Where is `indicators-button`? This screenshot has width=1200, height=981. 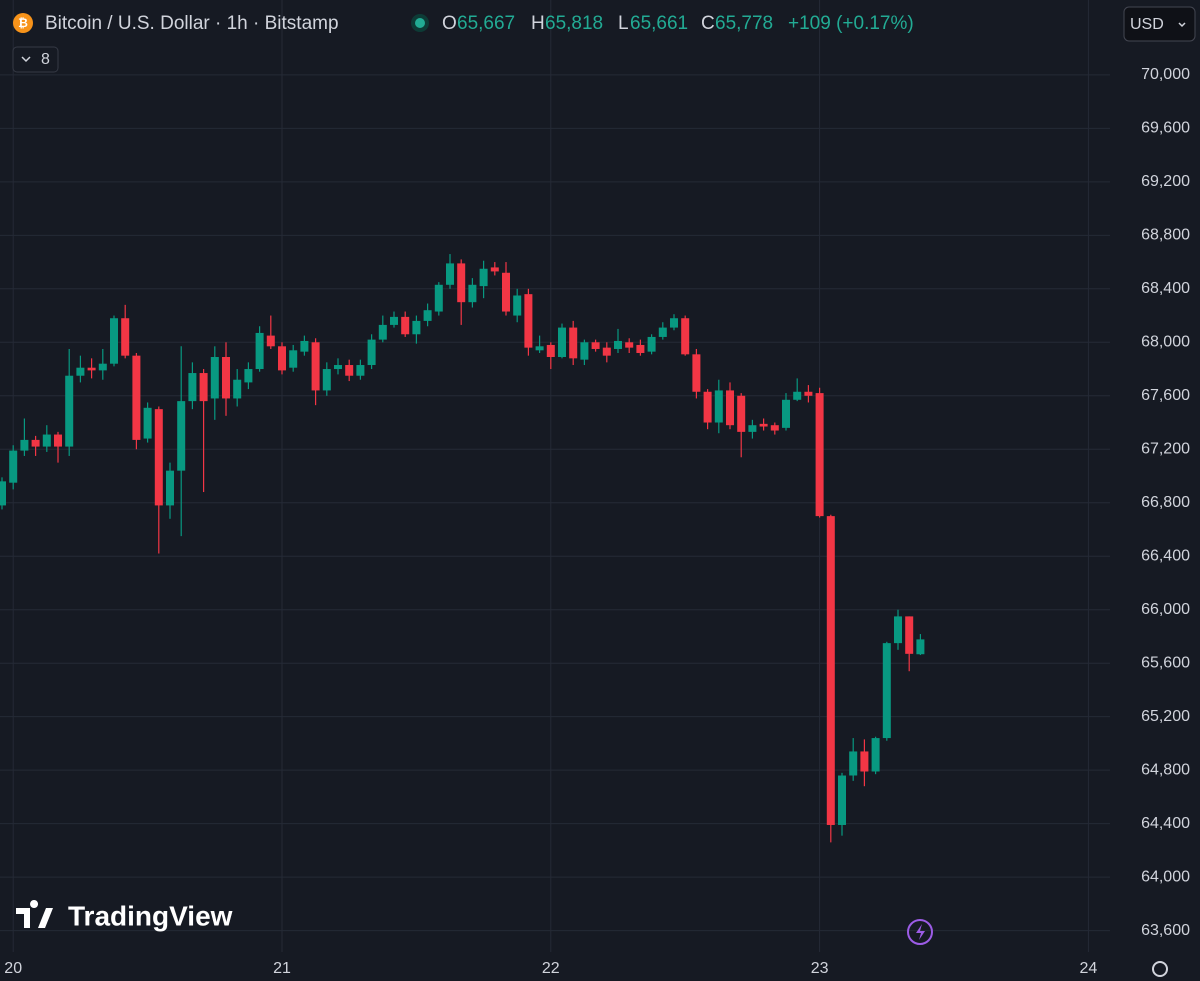
indicators-button is located at coordinates (35, 59).